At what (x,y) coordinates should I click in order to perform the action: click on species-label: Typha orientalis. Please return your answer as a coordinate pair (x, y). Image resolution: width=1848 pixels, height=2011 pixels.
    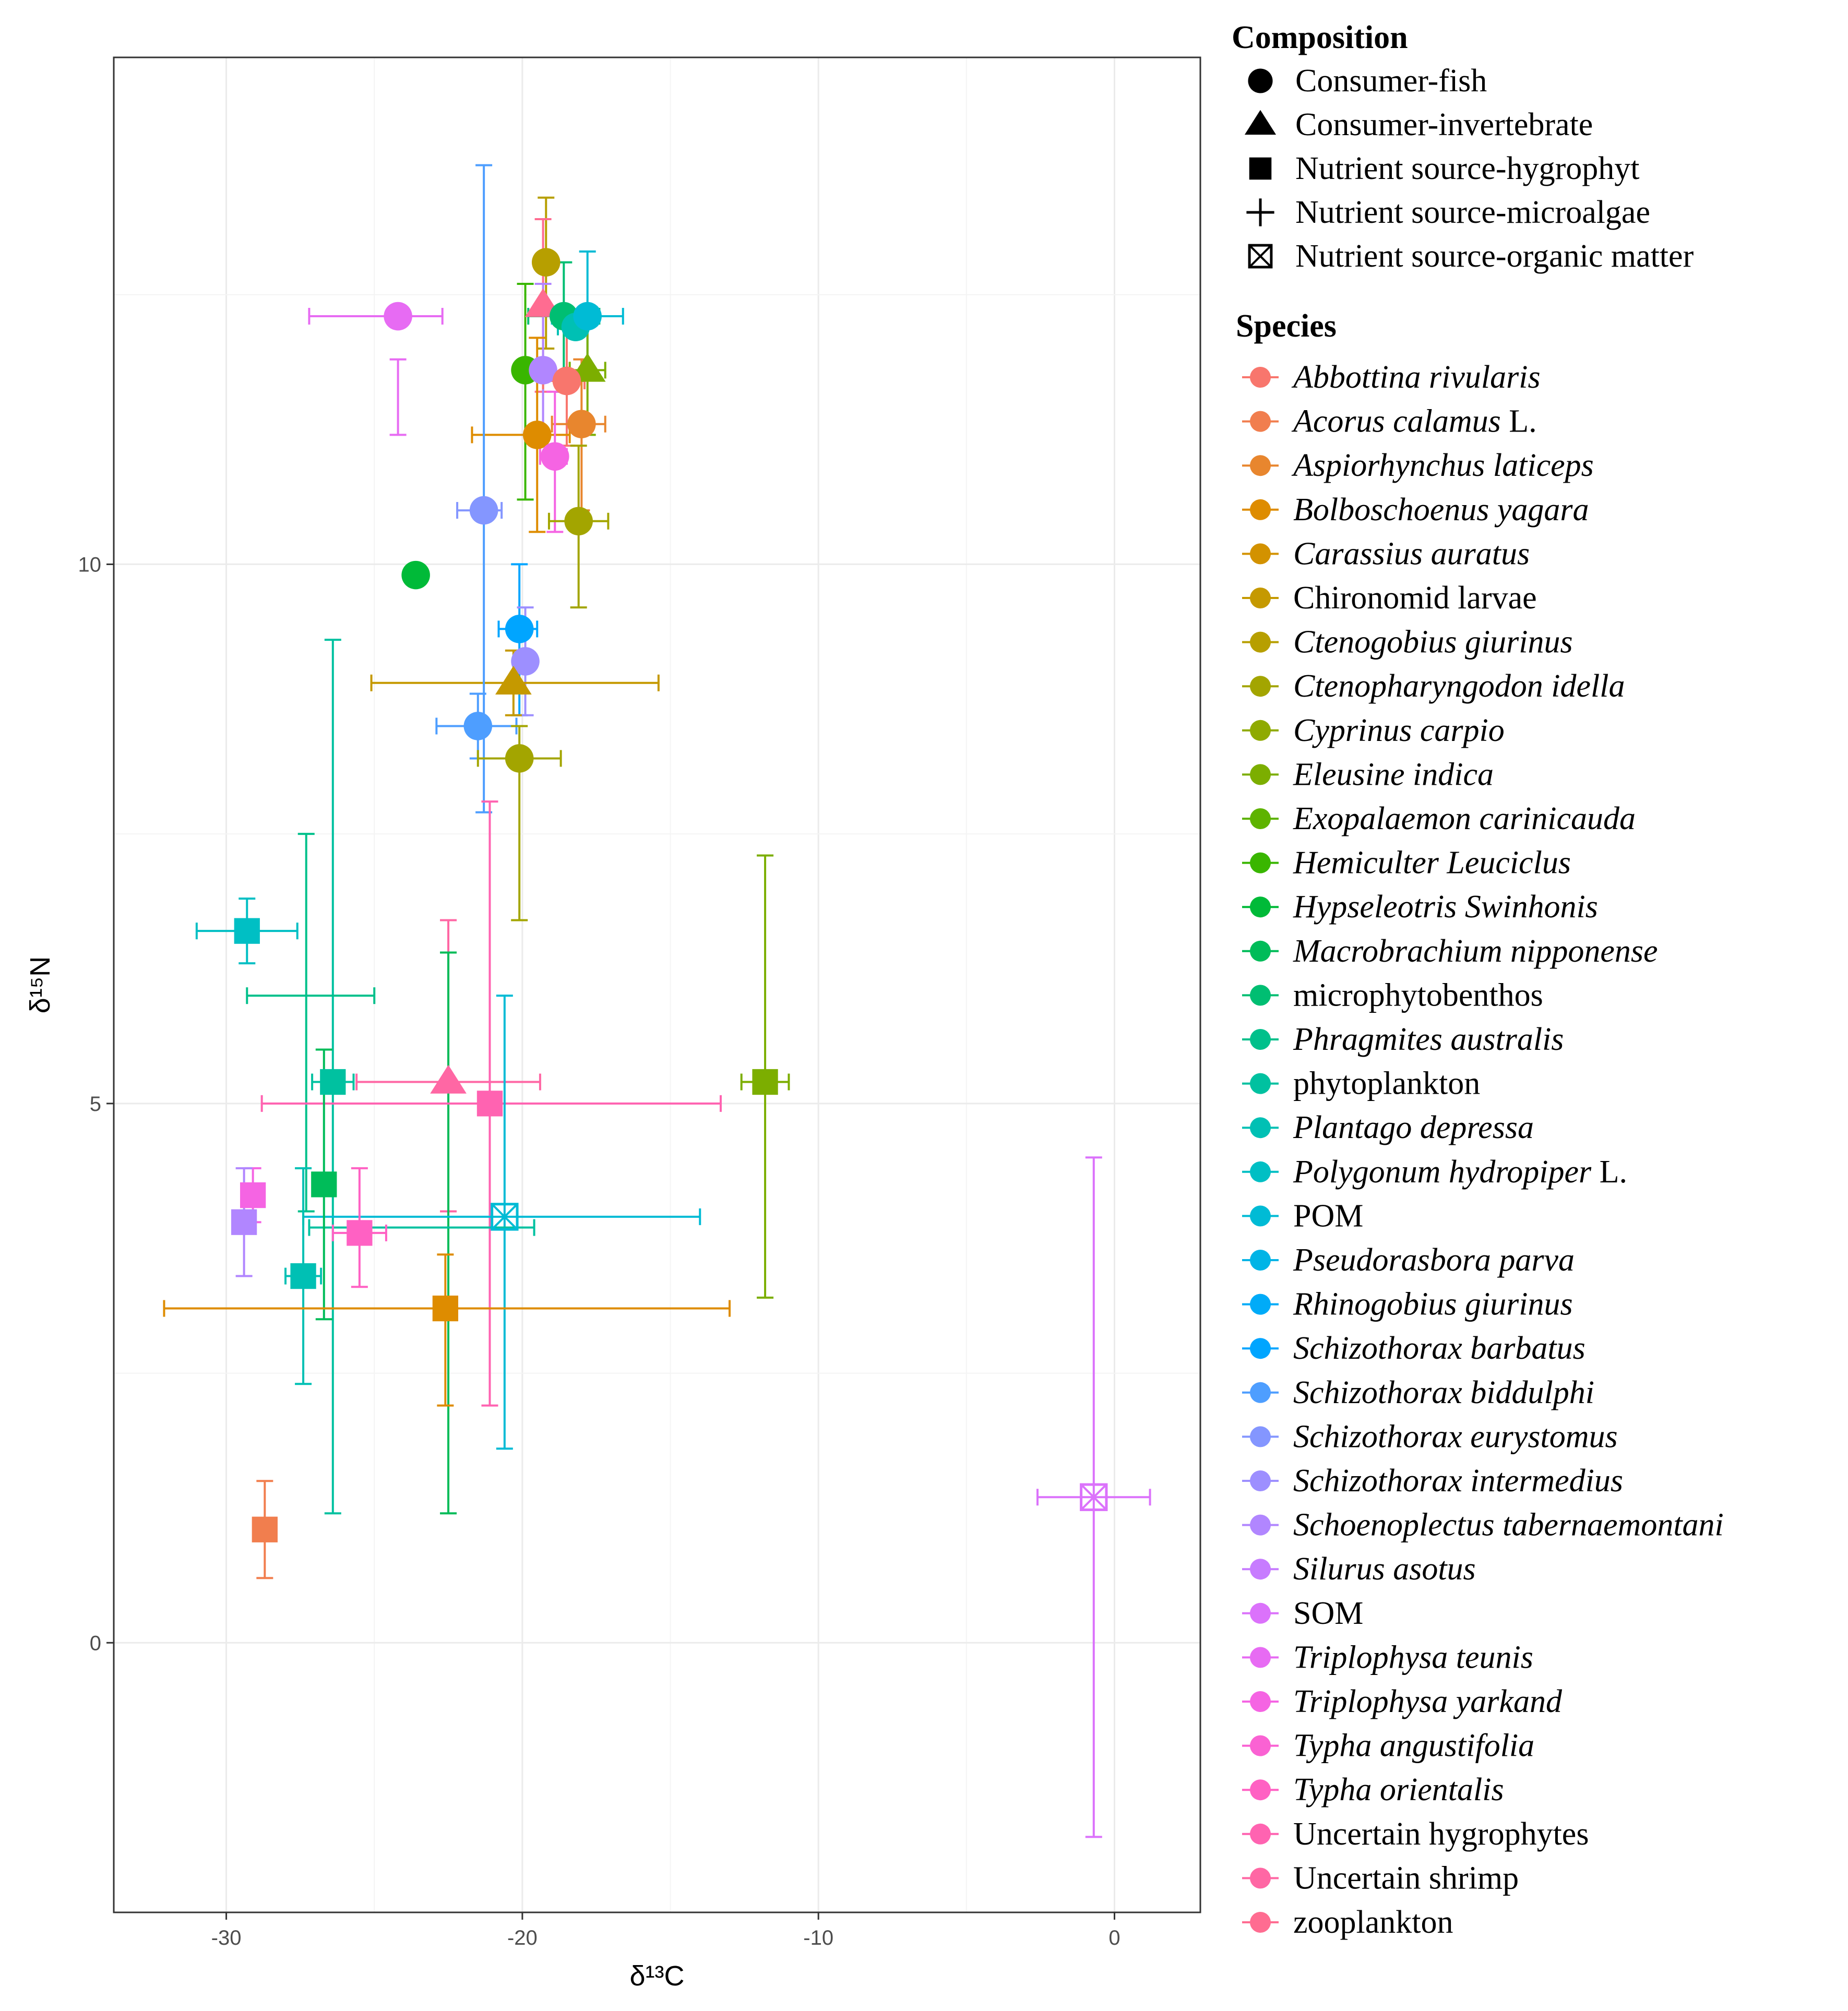
    Looking at the image, I should click on (1398, 1790).